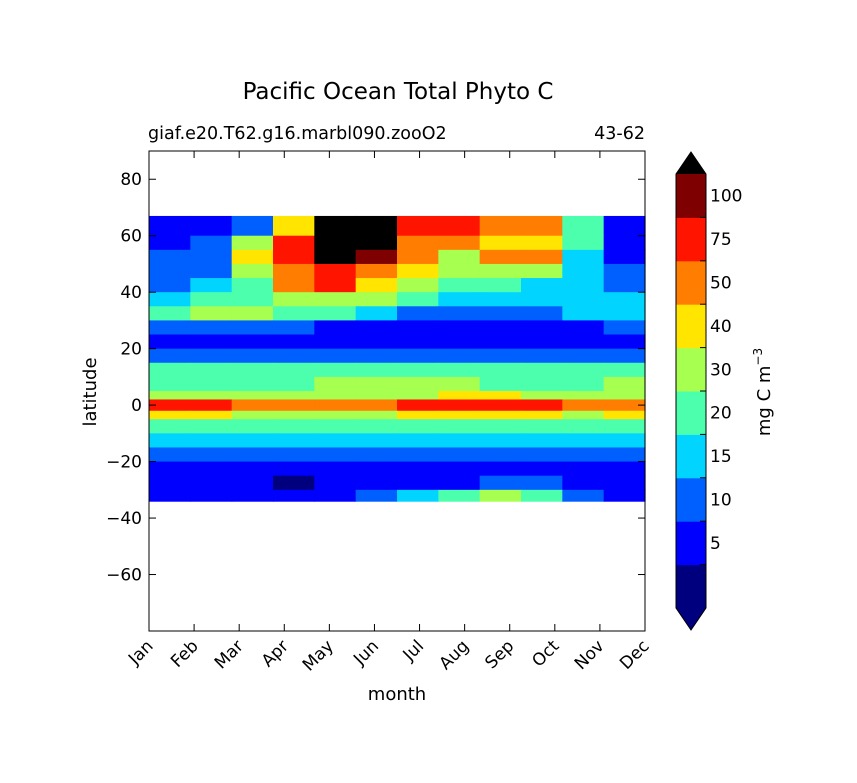 The height and width of the screenshot is (783, 857). Describe the element at coordinates (721, 501) in the screenshot. I see `colorbar-tick-label: 10` at that location.